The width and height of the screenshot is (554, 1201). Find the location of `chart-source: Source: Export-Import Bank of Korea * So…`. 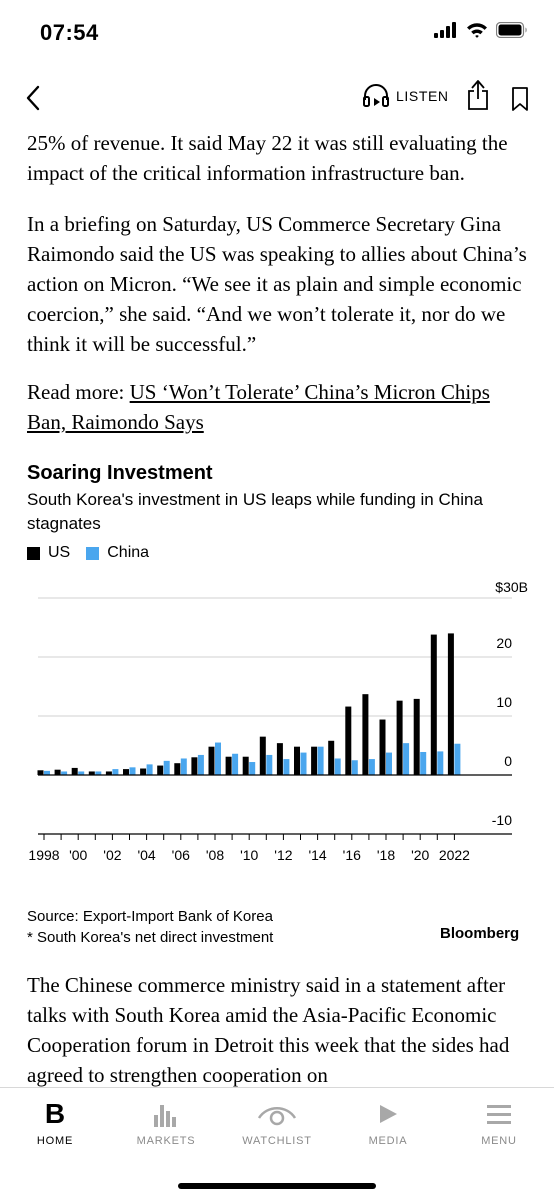

chart-source: Source: Export-Import Bank of Korea * So… is located at coordinates (150, 927).